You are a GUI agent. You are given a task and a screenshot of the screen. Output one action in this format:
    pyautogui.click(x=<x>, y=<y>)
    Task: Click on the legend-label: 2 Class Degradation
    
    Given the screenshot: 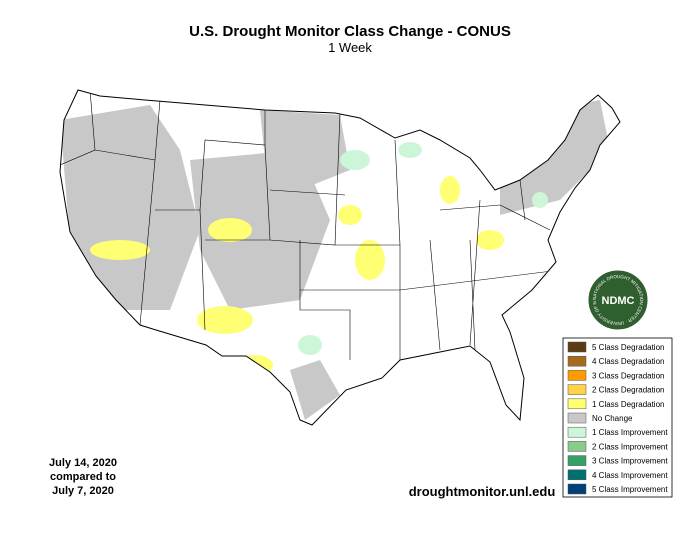 What is the action you would take?
    pyautogui.click(x=628, y=390)
    